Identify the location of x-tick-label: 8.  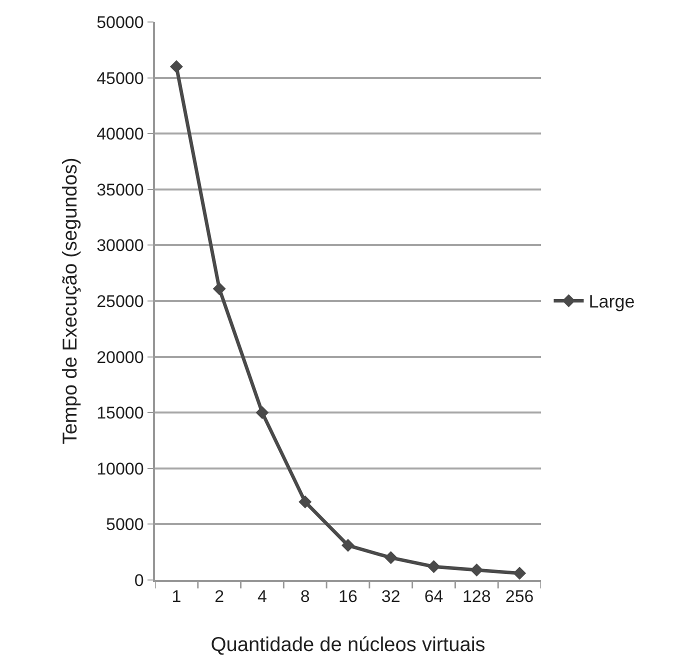
(305, 596).